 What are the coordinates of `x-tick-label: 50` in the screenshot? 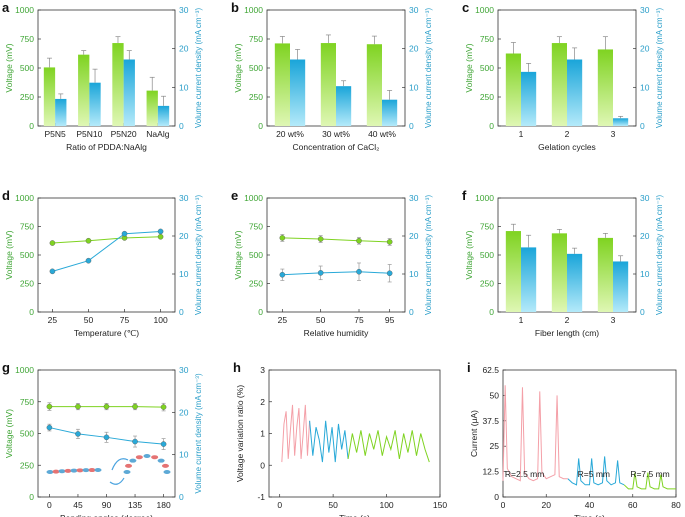 It's located at (333, 505).